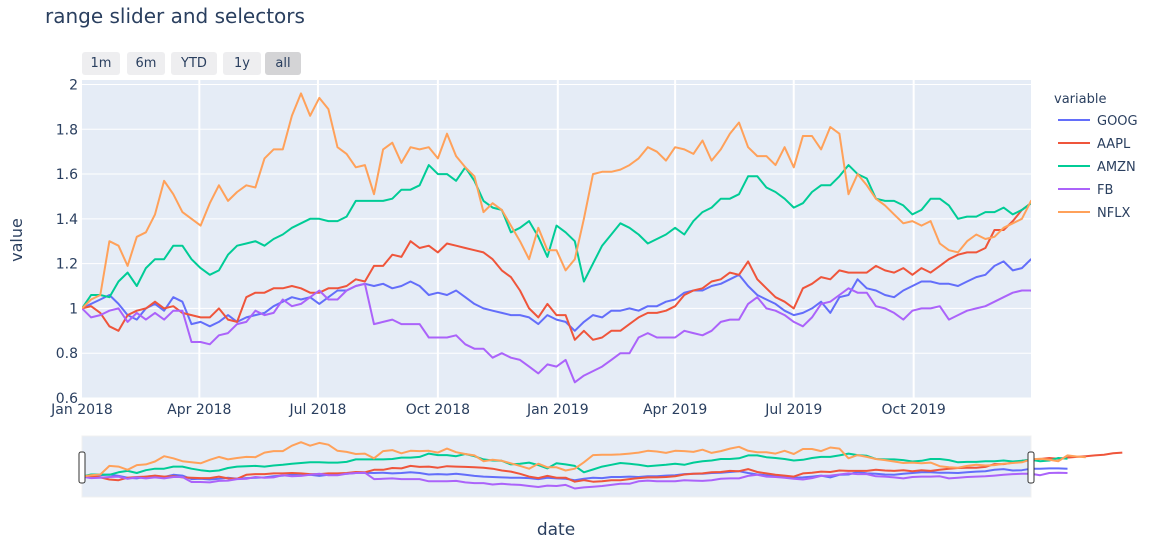  What do you see at coordinates (73, 309) in the screenshot?
I see `y-tick-label: 1` at bounding box center [73, 309].